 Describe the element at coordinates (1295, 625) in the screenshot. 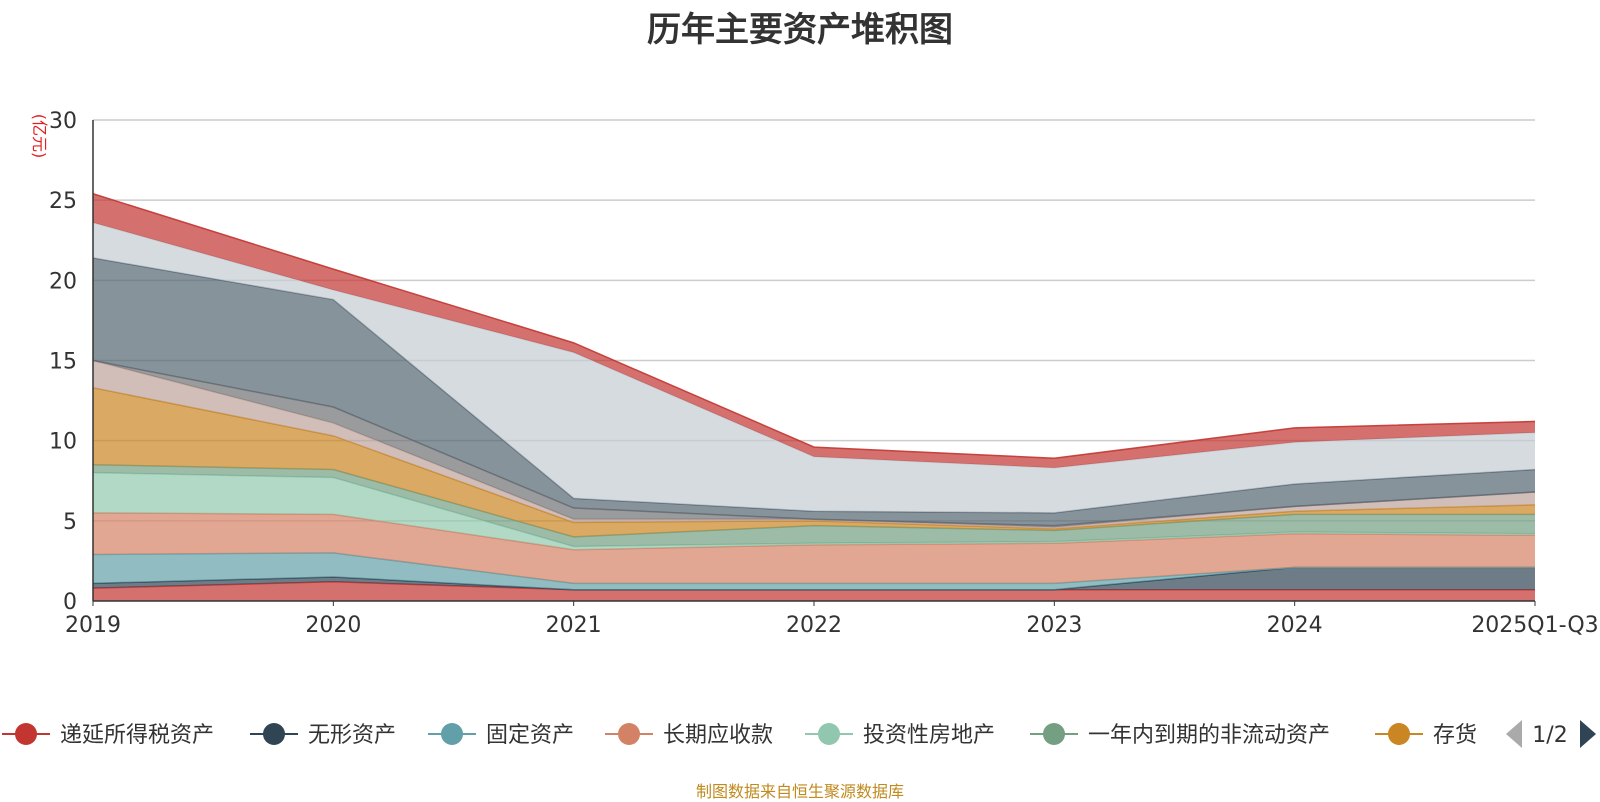

I see `x-tick-label: 2024` at that location.